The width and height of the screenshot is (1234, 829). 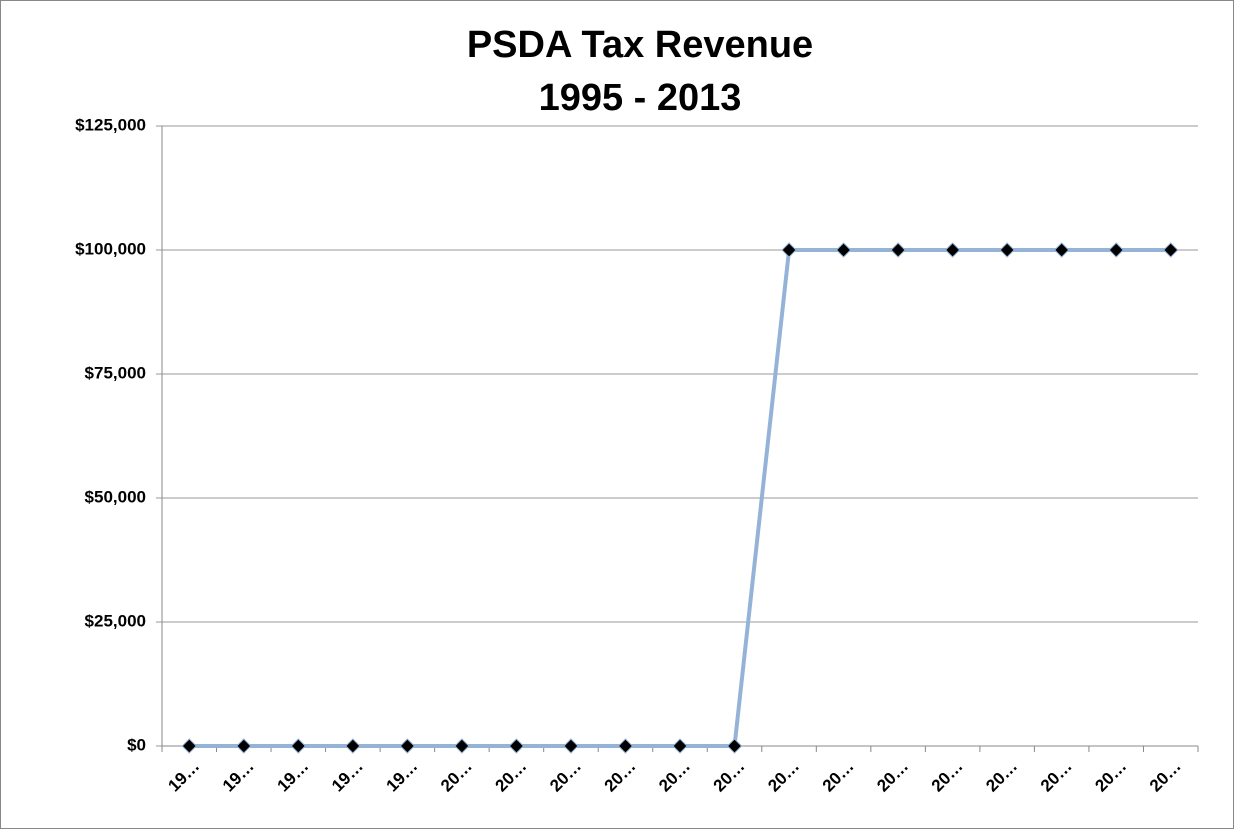 What do you see at coordinates (640, 98) in the screenshot?
I see `chart-subtitle: 1995 - 2013` at bounding box center [640, 98].